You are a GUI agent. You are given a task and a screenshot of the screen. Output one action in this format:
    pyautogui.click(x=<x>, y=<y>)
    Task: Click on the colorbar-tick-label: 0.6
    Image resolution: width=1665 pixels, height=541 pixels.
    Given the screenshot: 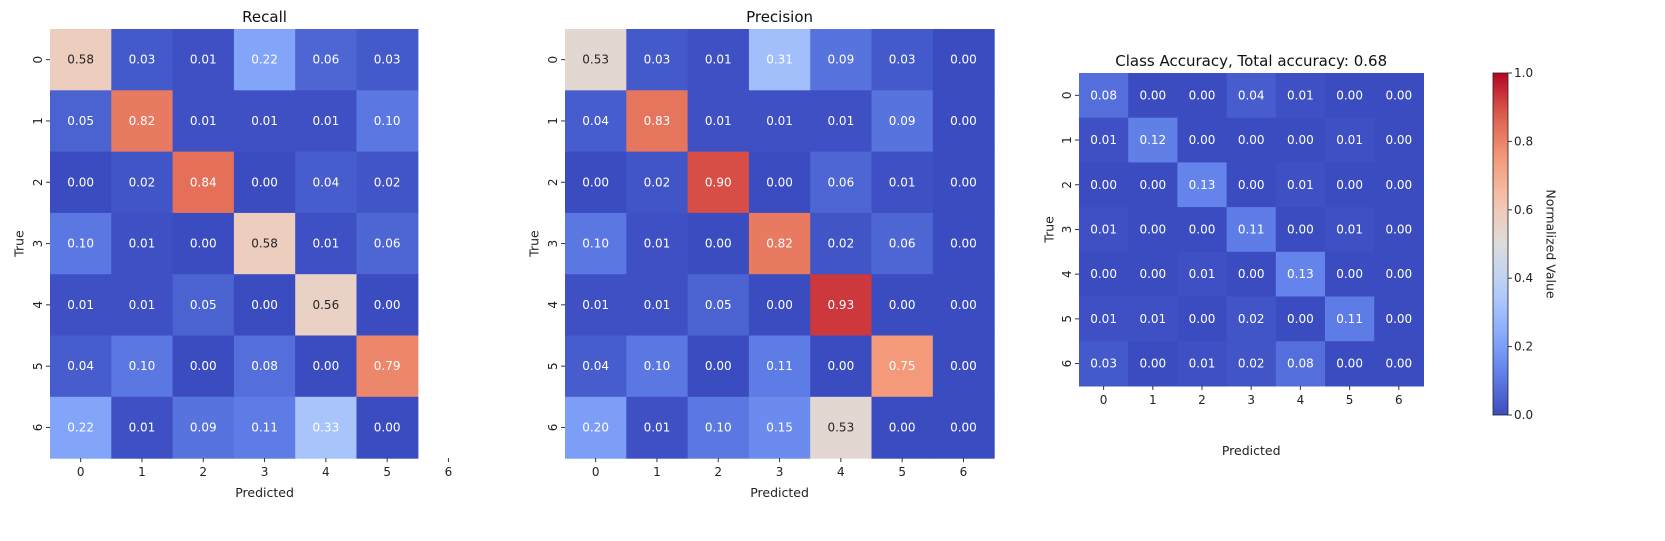 What is the action you would take?
    pyautogui.click(x=1523, y=210)
    